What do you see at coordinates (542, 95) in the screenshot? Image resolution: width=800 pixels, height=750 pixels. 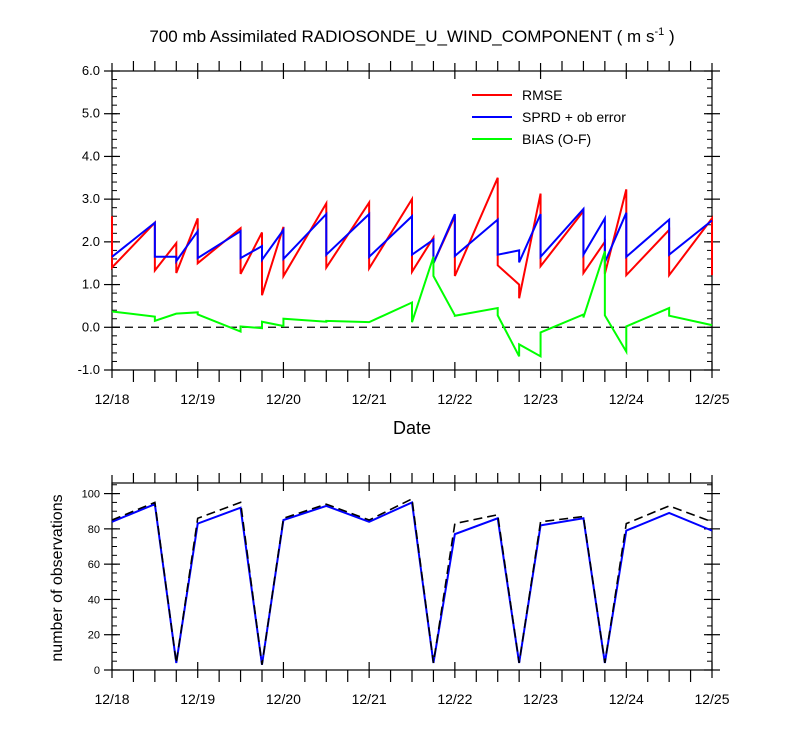 I see `legend-label: RMSE` at bounding box center [542, 95].